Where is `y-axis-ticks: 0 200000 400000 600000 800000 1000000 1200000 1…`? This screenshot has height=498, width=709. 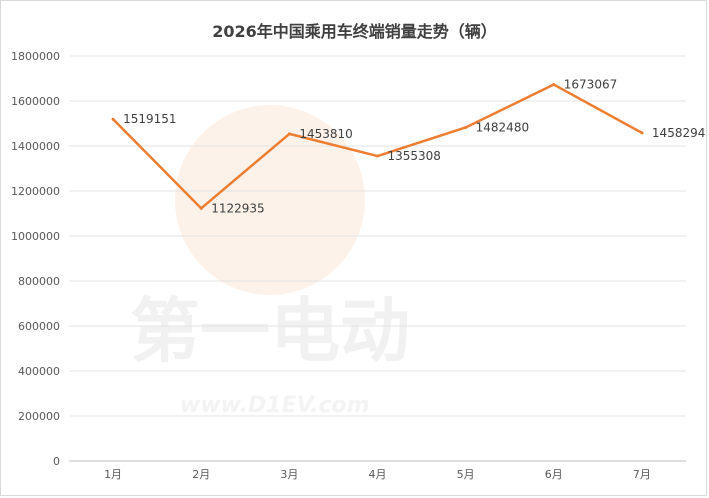
y-axis-ticks: 0 200000 400000 600000 800000 1000000 1200000 1… is located at coordinates (35, 259).